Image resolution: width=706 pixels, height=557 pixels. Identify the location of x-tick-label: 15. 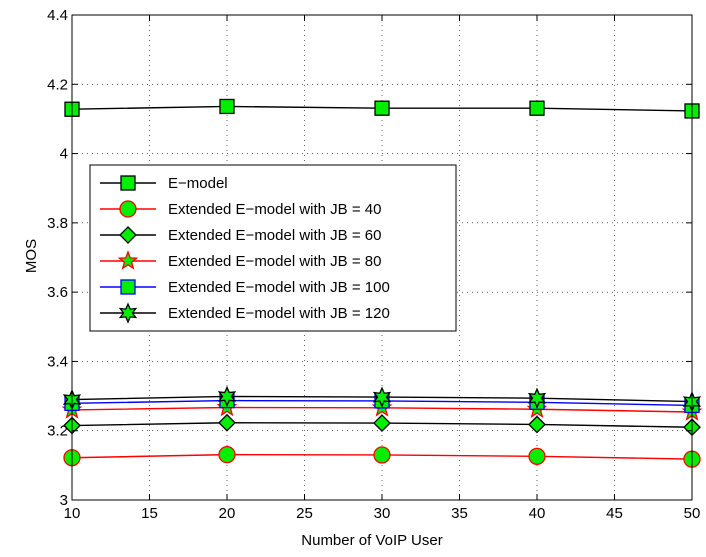
(149, 513).